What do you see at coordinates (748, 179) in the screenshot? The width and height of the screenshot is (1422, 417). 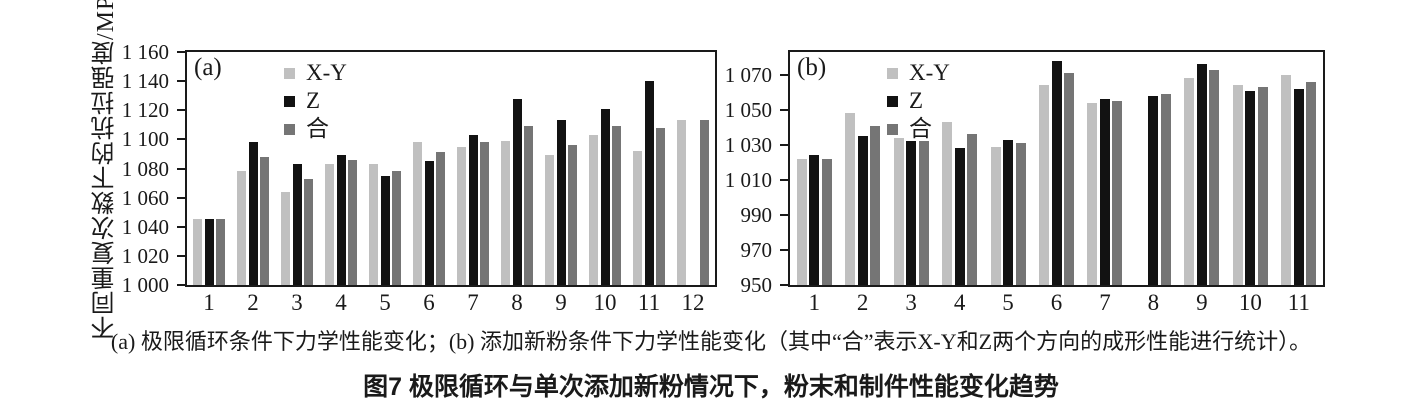 I see `y-axis-tick-label: 1 010` at bounding box center [748, 179].